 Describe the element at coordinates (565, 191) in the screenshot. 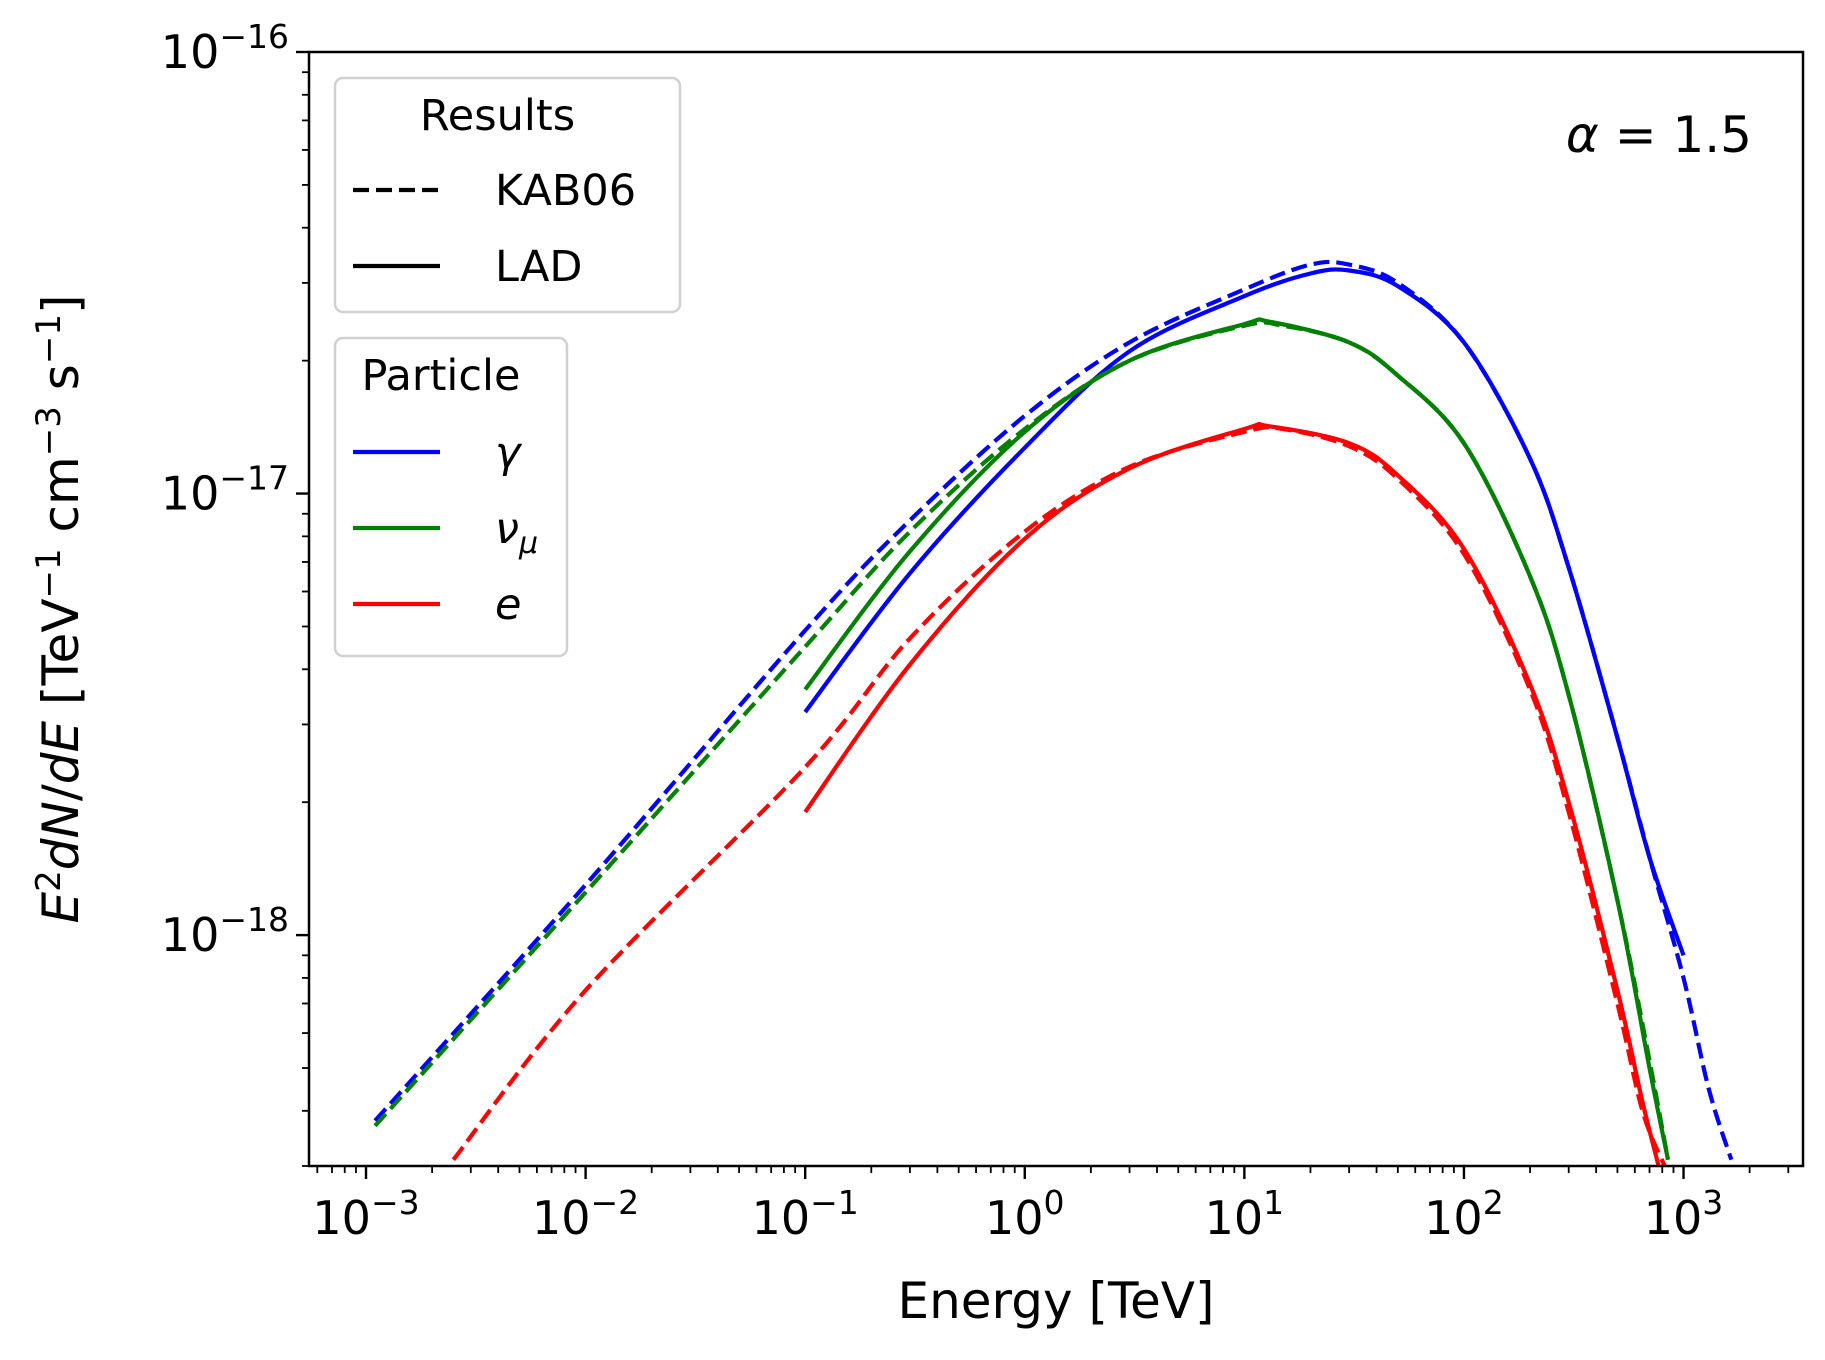

I see `legend-label: KAB06` at that location.